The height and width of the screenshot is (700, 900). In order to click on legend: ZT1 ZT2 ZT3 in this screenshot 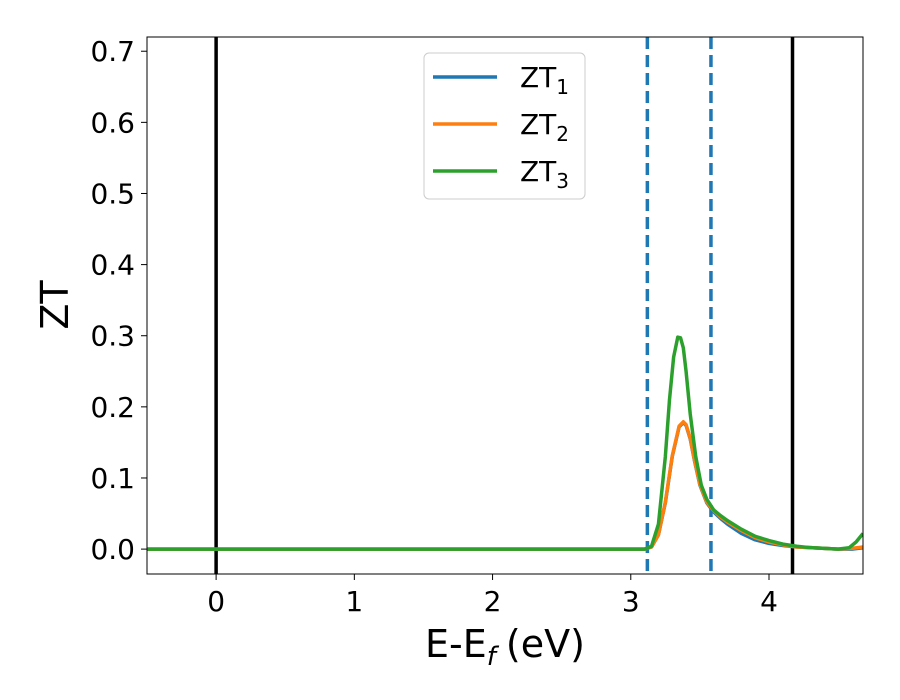, I will do `click(504, 126)`.